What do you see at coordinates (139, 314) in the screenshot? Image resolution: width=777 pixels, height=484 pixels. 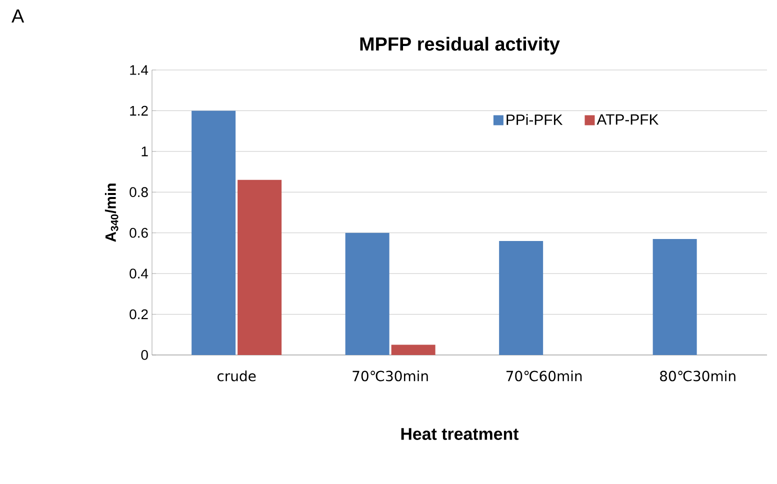 I see `y-tick-label: 0.2` at bounding box center [139, 314].